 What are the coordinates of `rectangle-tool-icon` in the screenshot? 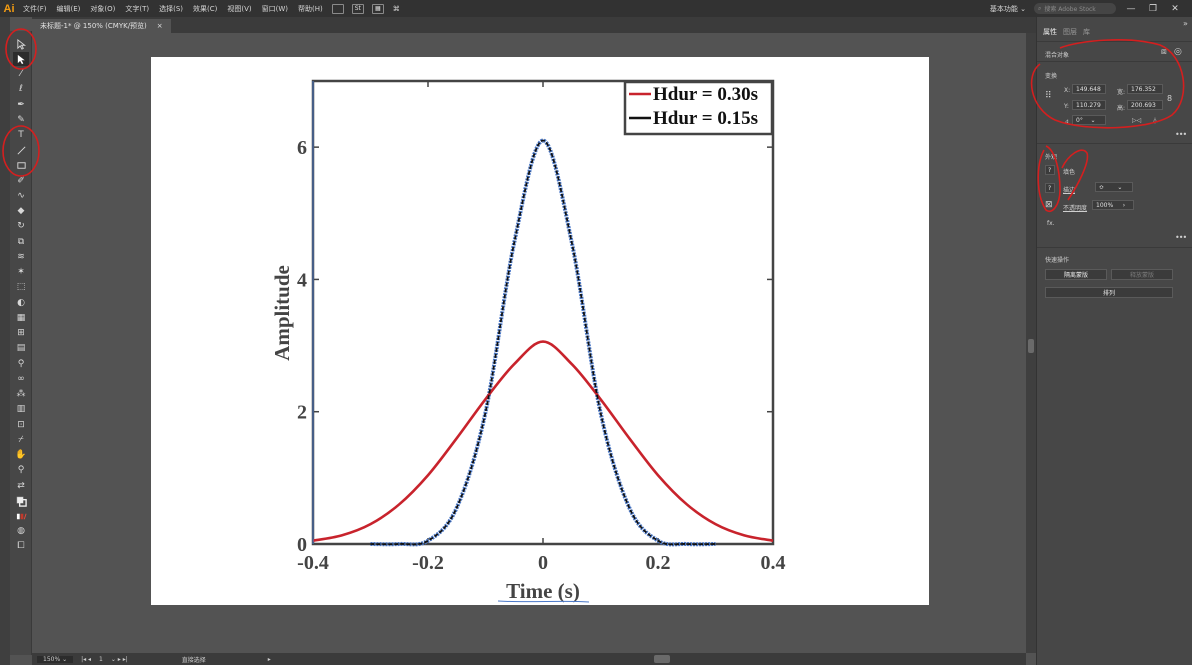 It's located at (21, 165).